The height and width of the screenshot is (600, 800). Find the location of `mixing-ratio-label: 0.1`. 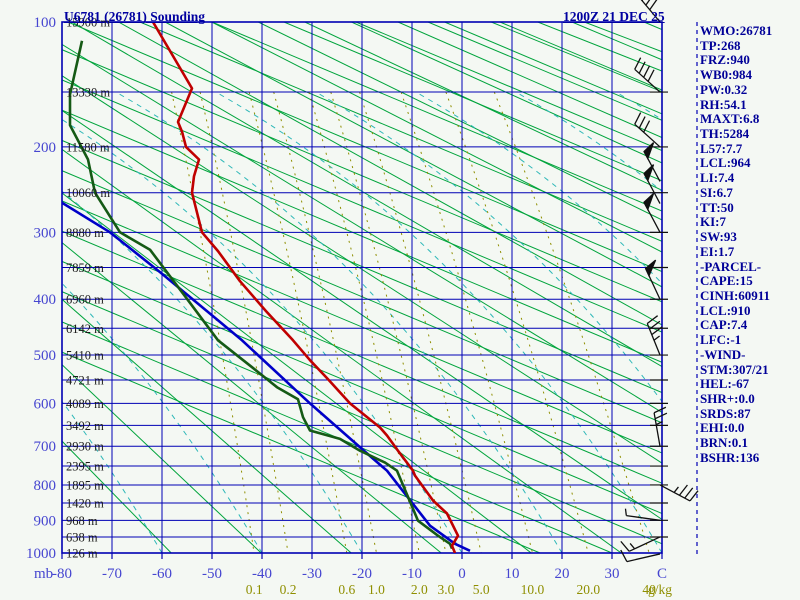

mixing-ratio-label: 0.1 is located at coordinates (254, 589).